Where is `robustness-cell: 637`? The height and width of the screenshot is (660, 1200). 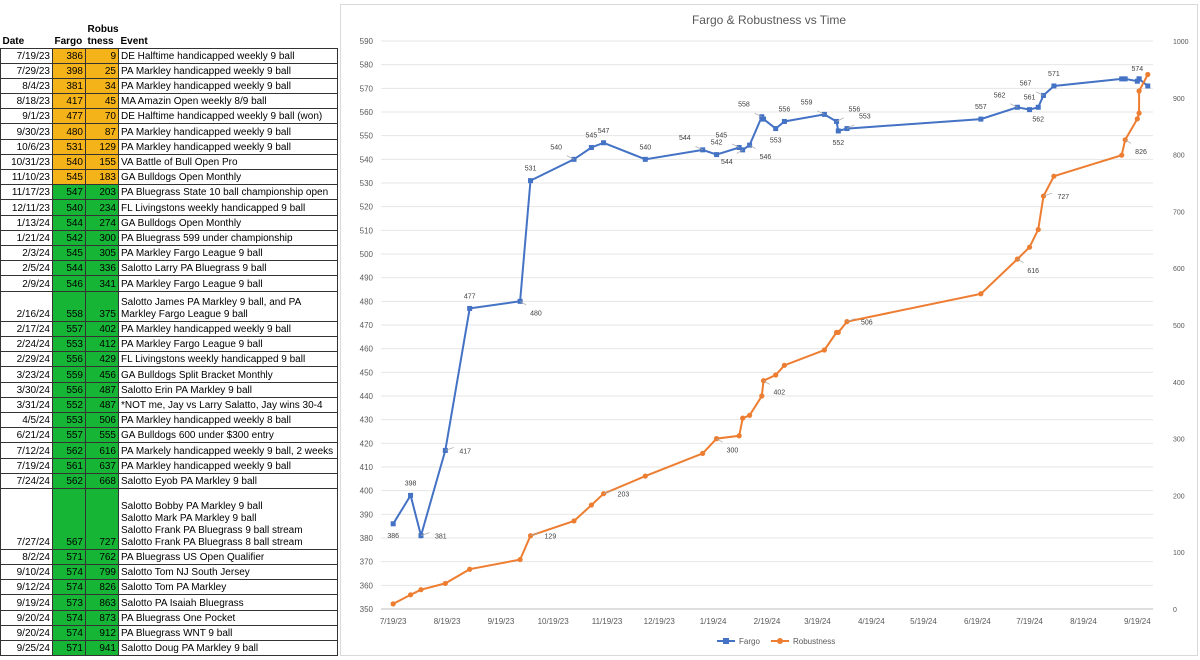 robustness-cell: 637 is located at coordinates (102, 465).